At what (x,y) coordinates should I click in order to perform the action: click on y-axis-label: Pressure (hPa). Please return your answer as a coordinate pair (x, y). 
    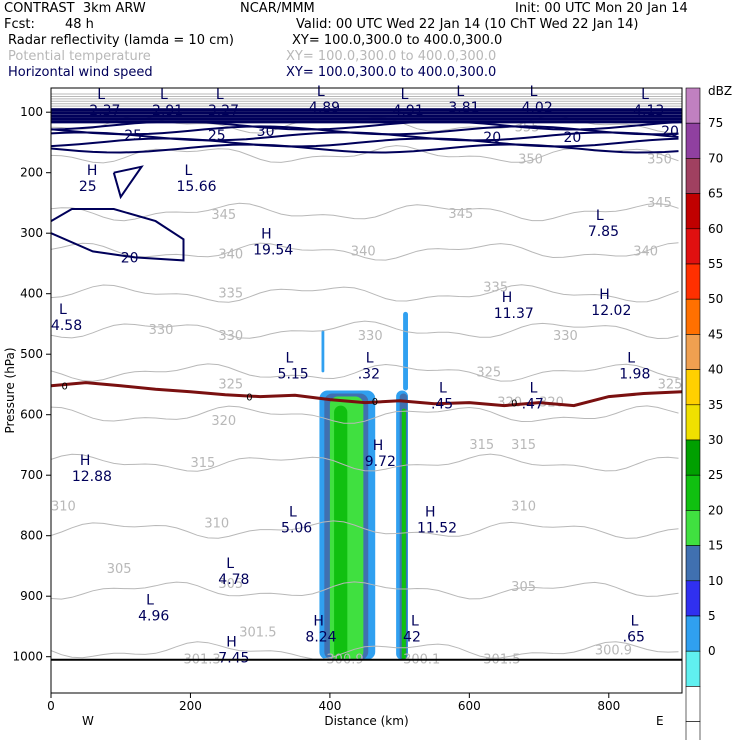
    Looking at the image, I should click on (10, 390).